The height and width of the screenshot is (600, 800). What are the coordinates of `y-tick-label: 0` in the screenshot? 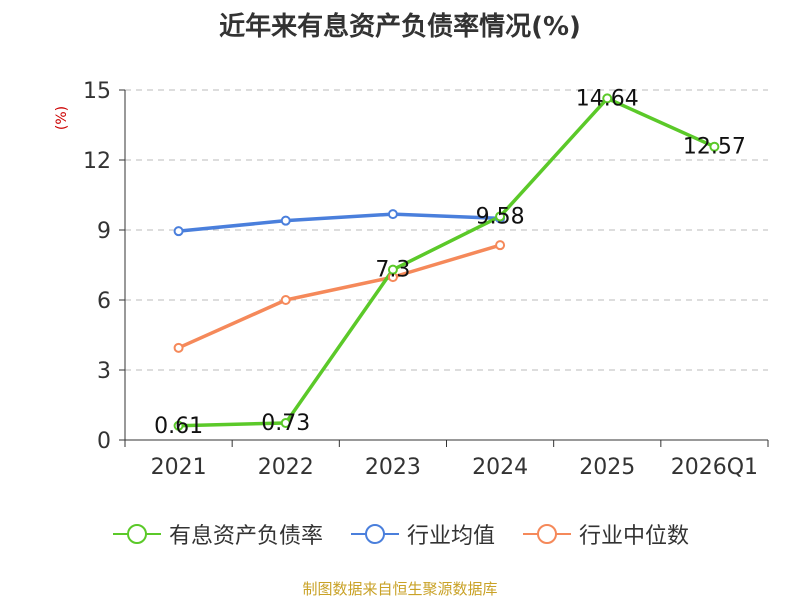 It's located at (104, 441).